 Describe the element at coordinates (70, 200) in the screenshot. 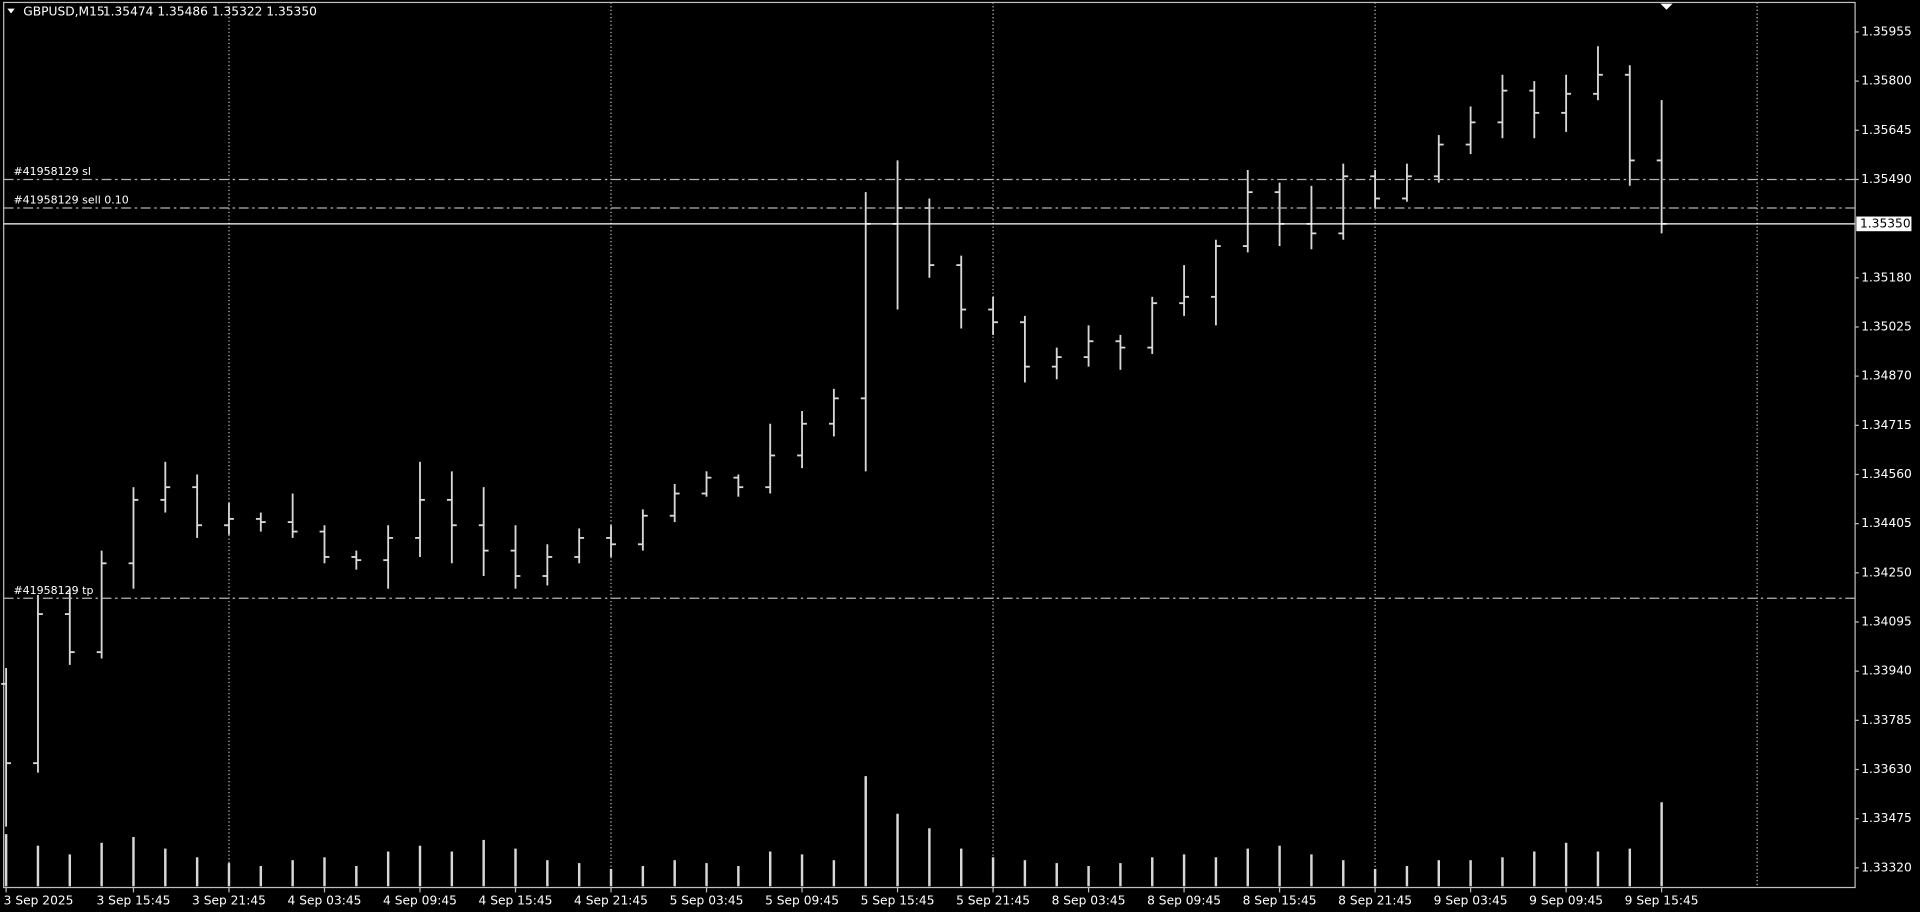

I see `order-label: #41958129 sell 0.10` at that location.